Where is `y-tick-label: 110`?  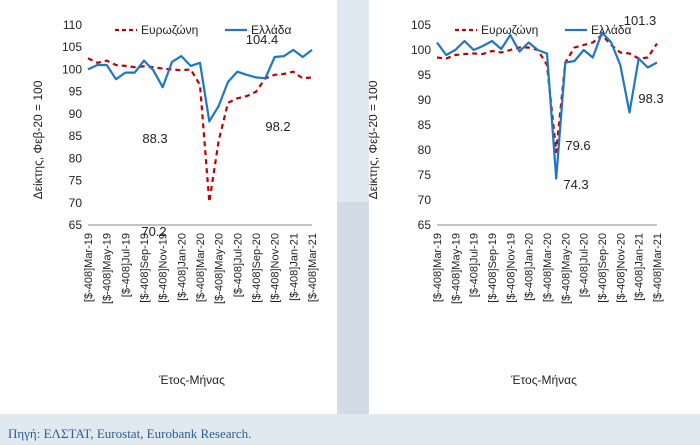 y-tick-label: 110 is located at coordinates (72, 25).